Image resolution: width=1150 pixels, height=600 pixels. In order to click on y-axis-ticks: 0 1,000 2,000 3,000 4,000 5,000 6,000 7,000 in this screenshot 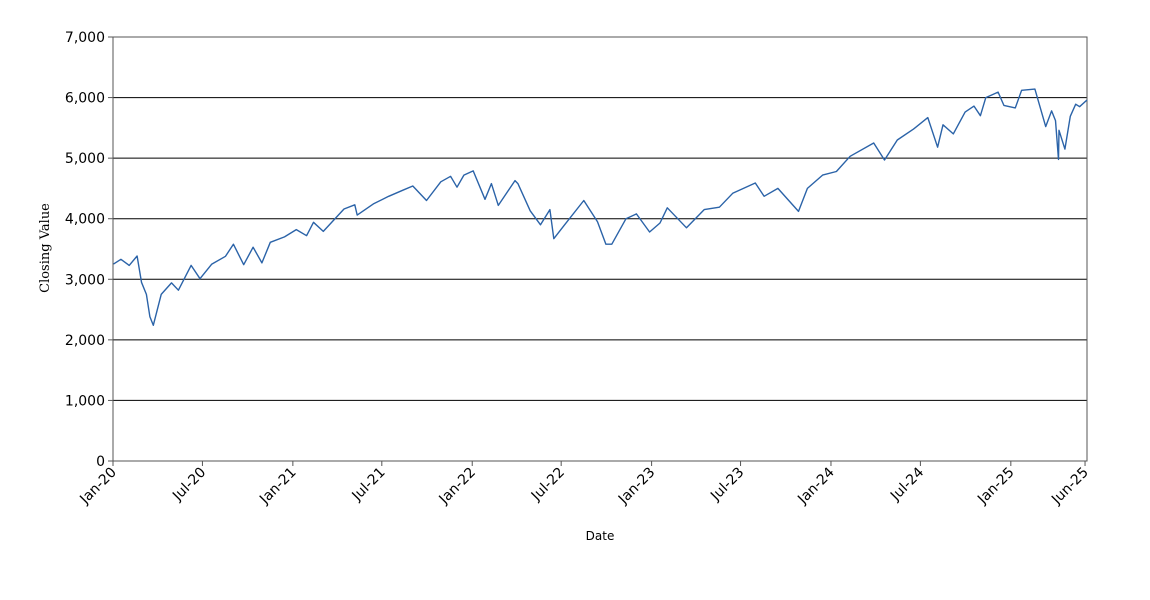, I will do `click(89, 250)`.